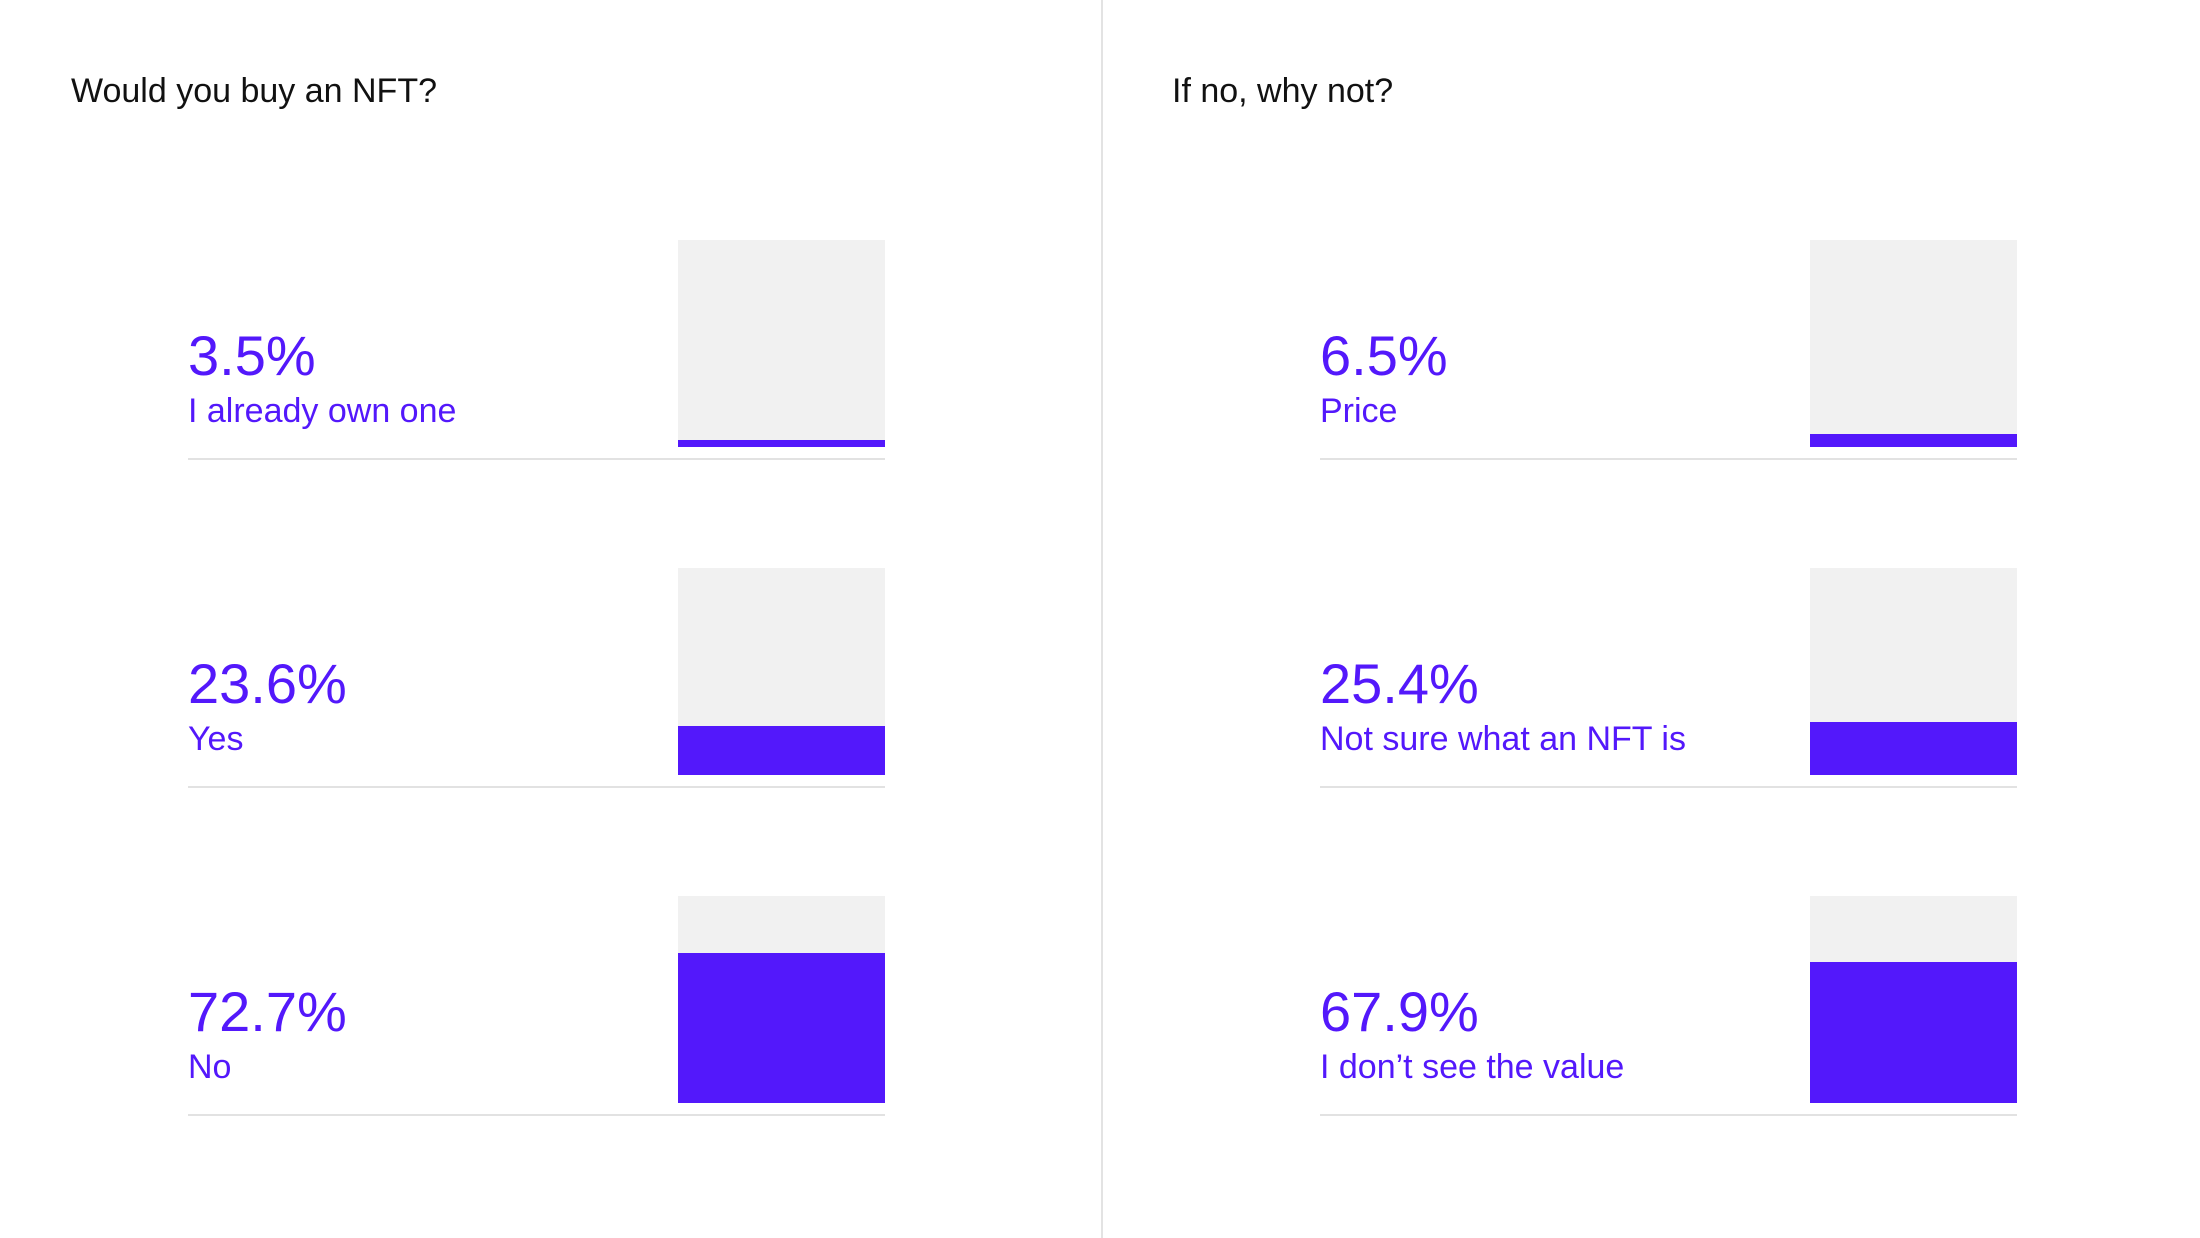 This screenshot has height=1238, width=2200. Describe the element at coordinates (1359, 411) in the screenshot. I see `stat-label: Price` at that location.